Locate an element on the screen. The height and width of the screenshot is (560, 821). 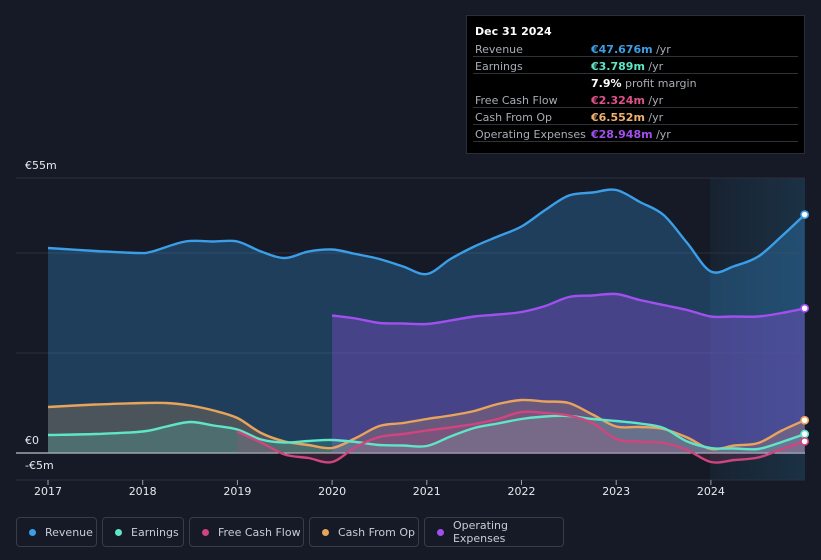
operating-expenses-line is located at coordinates (568, 309).